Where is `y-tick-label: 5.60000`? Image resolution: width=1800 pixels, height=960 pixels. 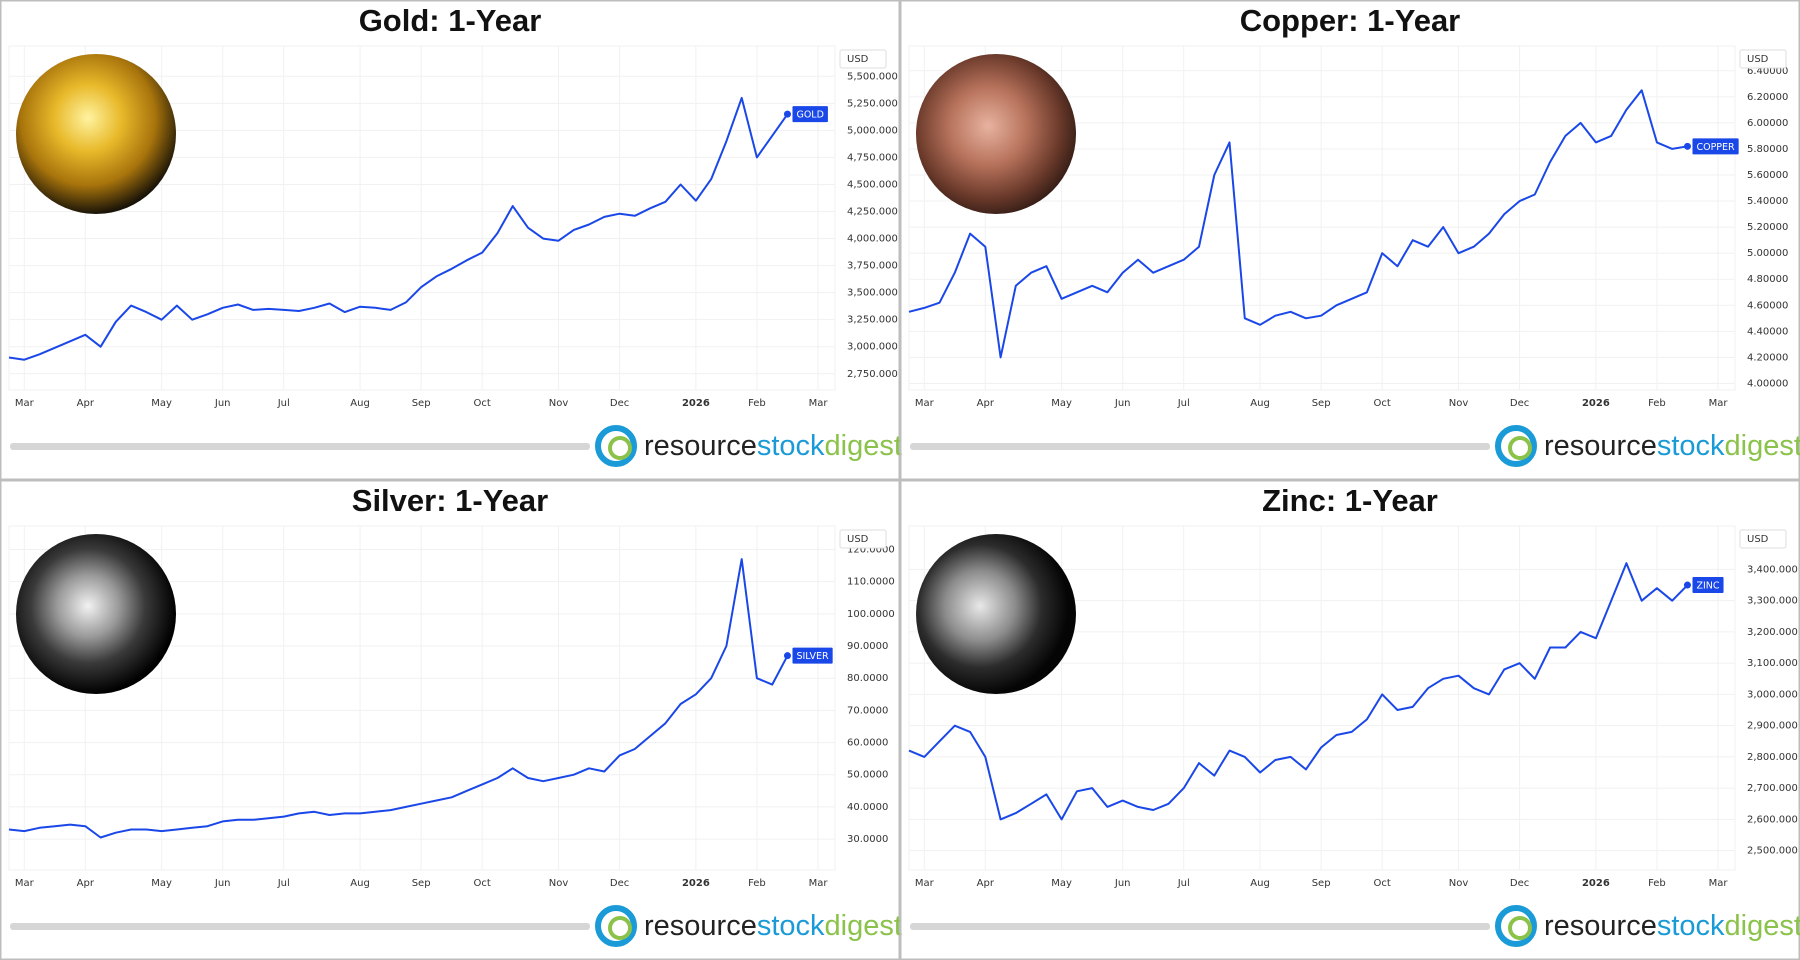
y-tick-label: 5.60000 is located at coordinates (1767, 175).